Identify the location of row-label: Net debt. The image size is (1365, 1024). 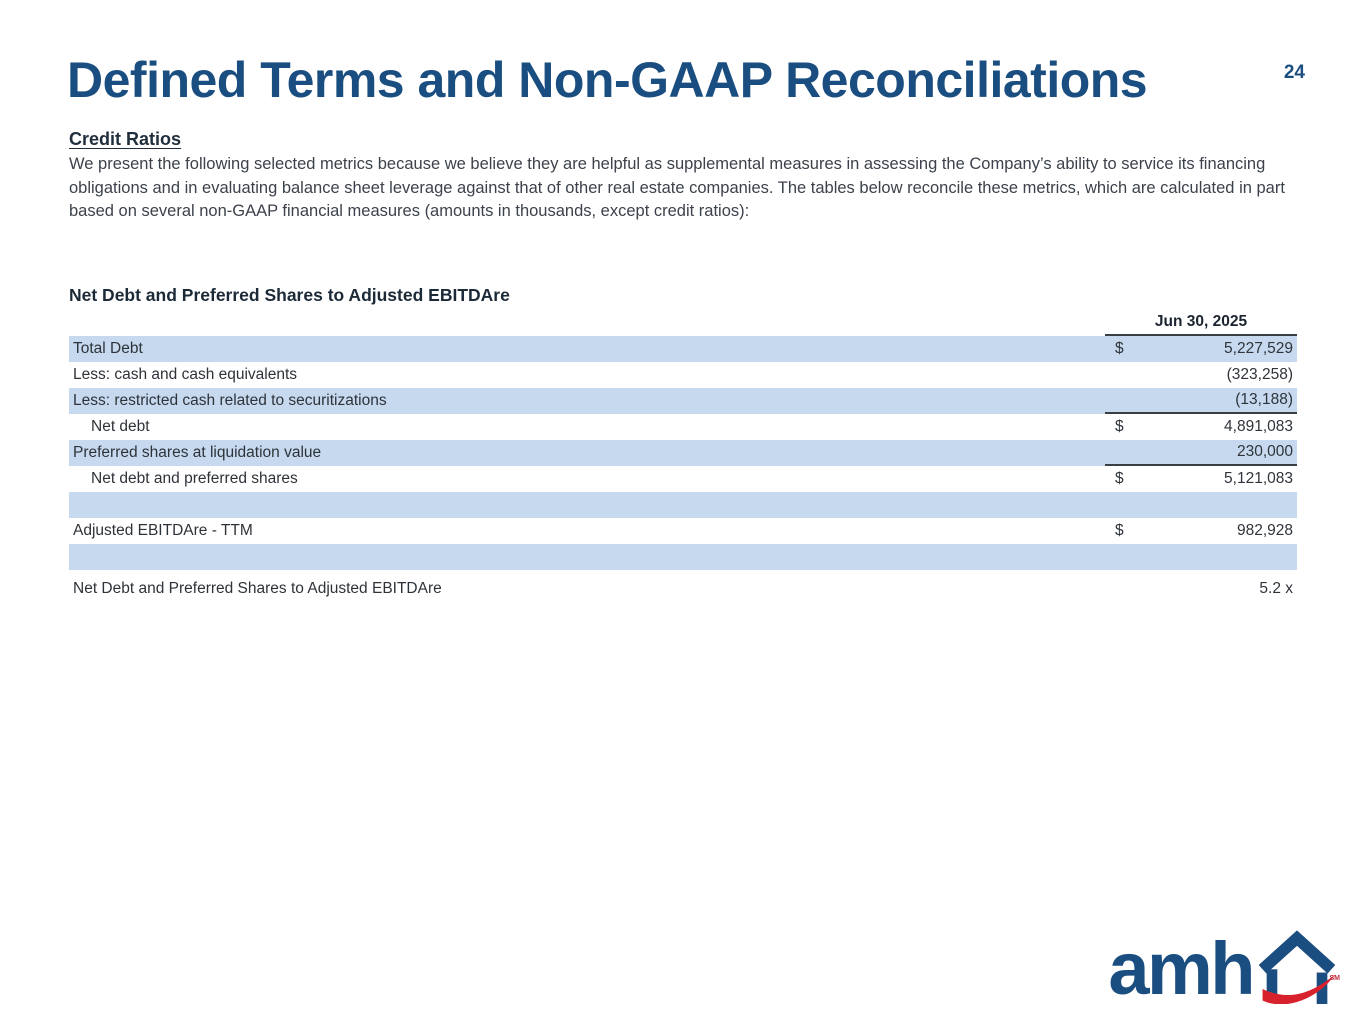
(120, 426).